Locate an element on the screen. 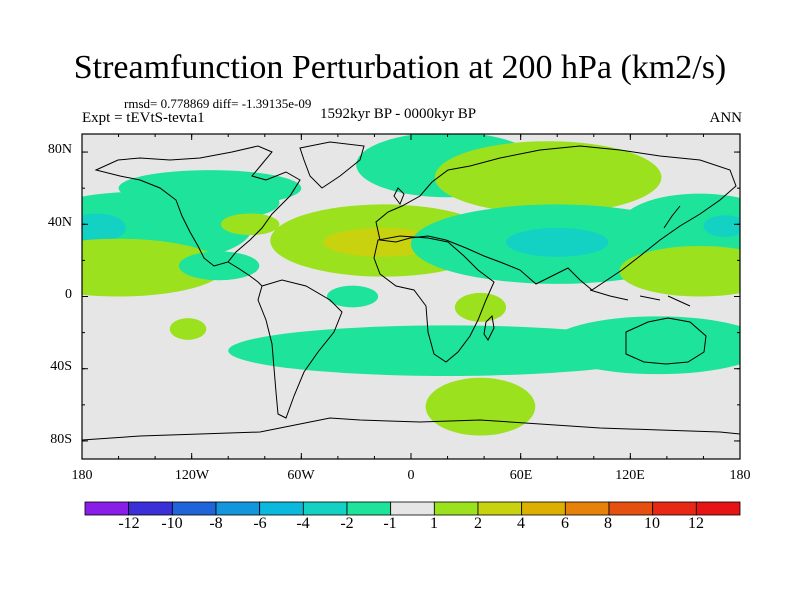 This screenshot has width=800, height=600. colorbar-label: 4 is located at coordinates (521, 523).